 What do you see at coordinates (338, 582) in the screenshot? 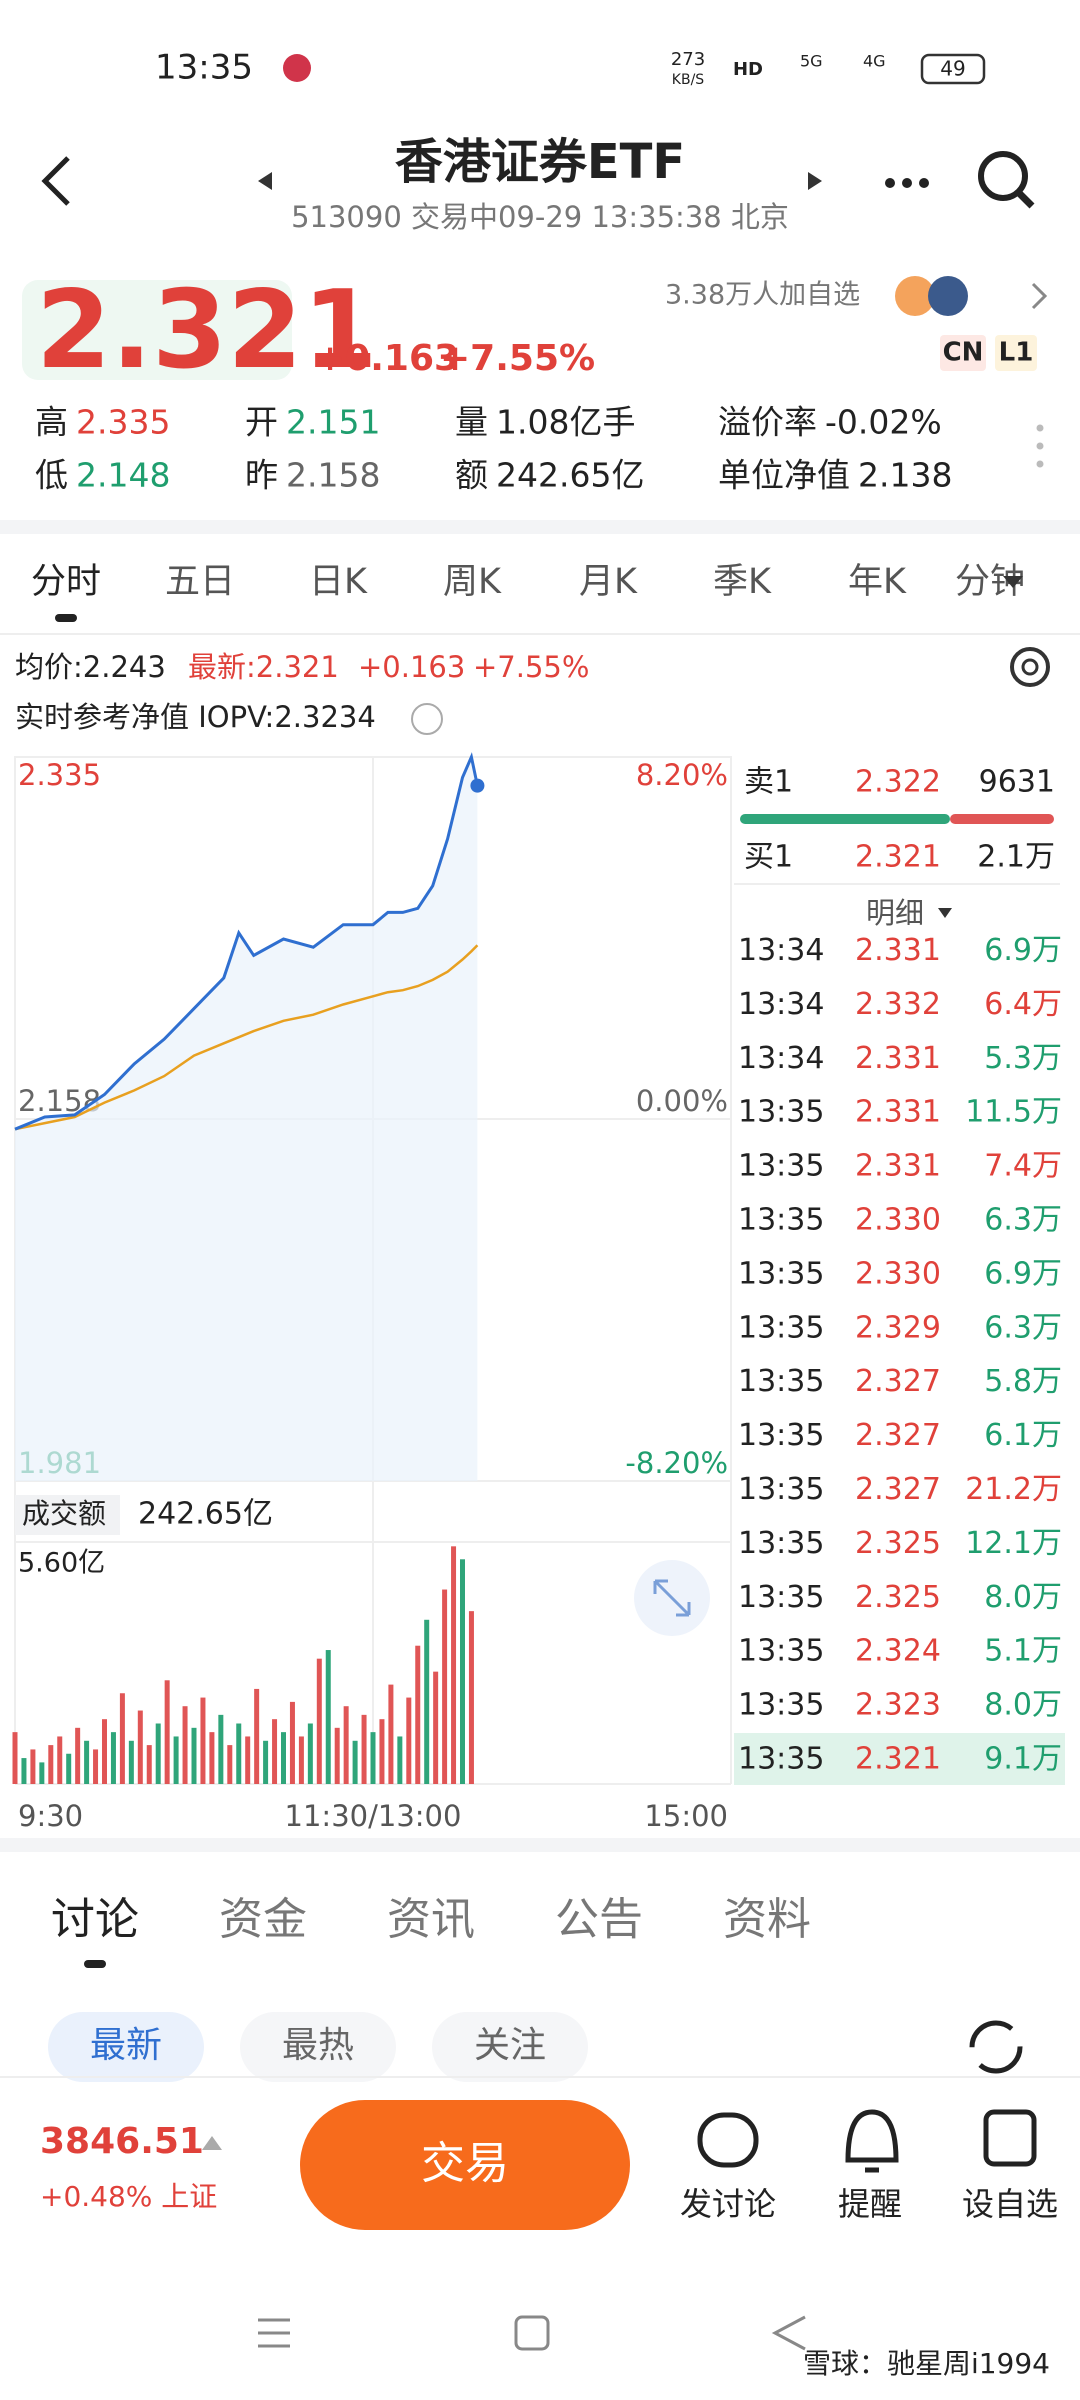
I see `chart-tab: 日K` at bounding box center [338, 582].